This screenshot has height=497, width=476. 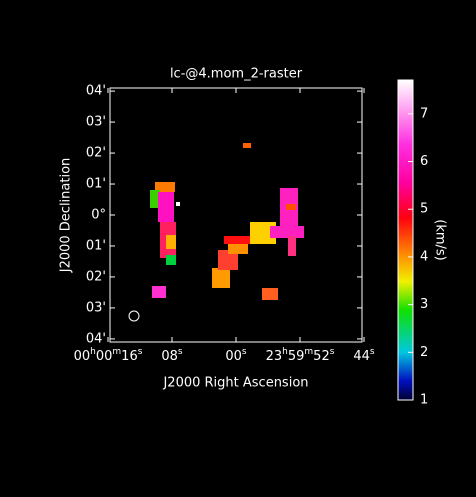 What do you see at coordinates (98, 215) in the screenshot?
I see `y-tick-label: 0°` at bounding box center [98, 215].